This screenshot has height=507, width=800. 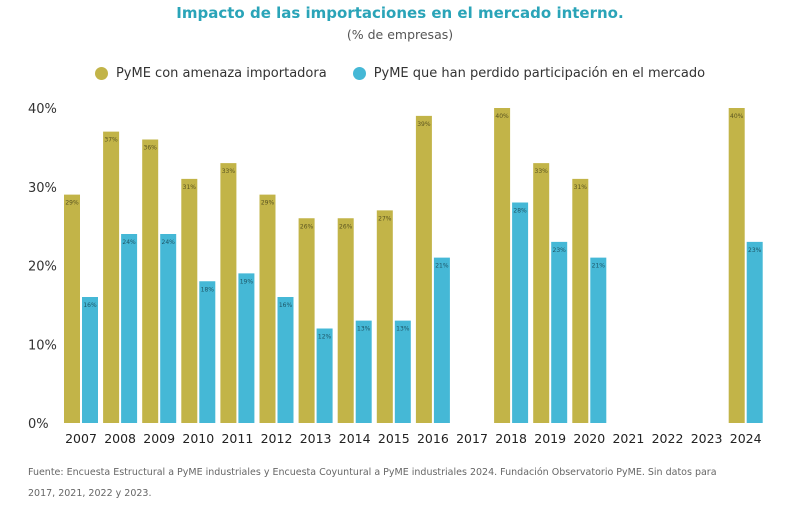 What do you see at coordinates (754, 332) in the screenshot?
I see `bar-perdida-2024` at bounding box center [754, 332].